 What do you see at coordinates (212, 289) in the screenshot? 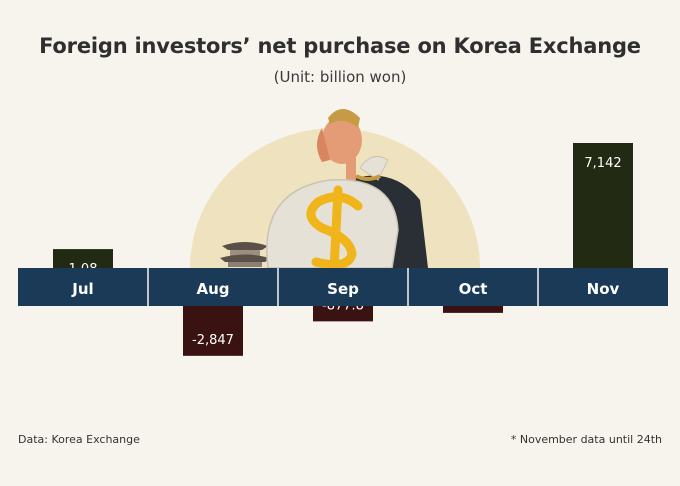
I see `tick-label-aug: Aug` at bounding box center [212, 289].